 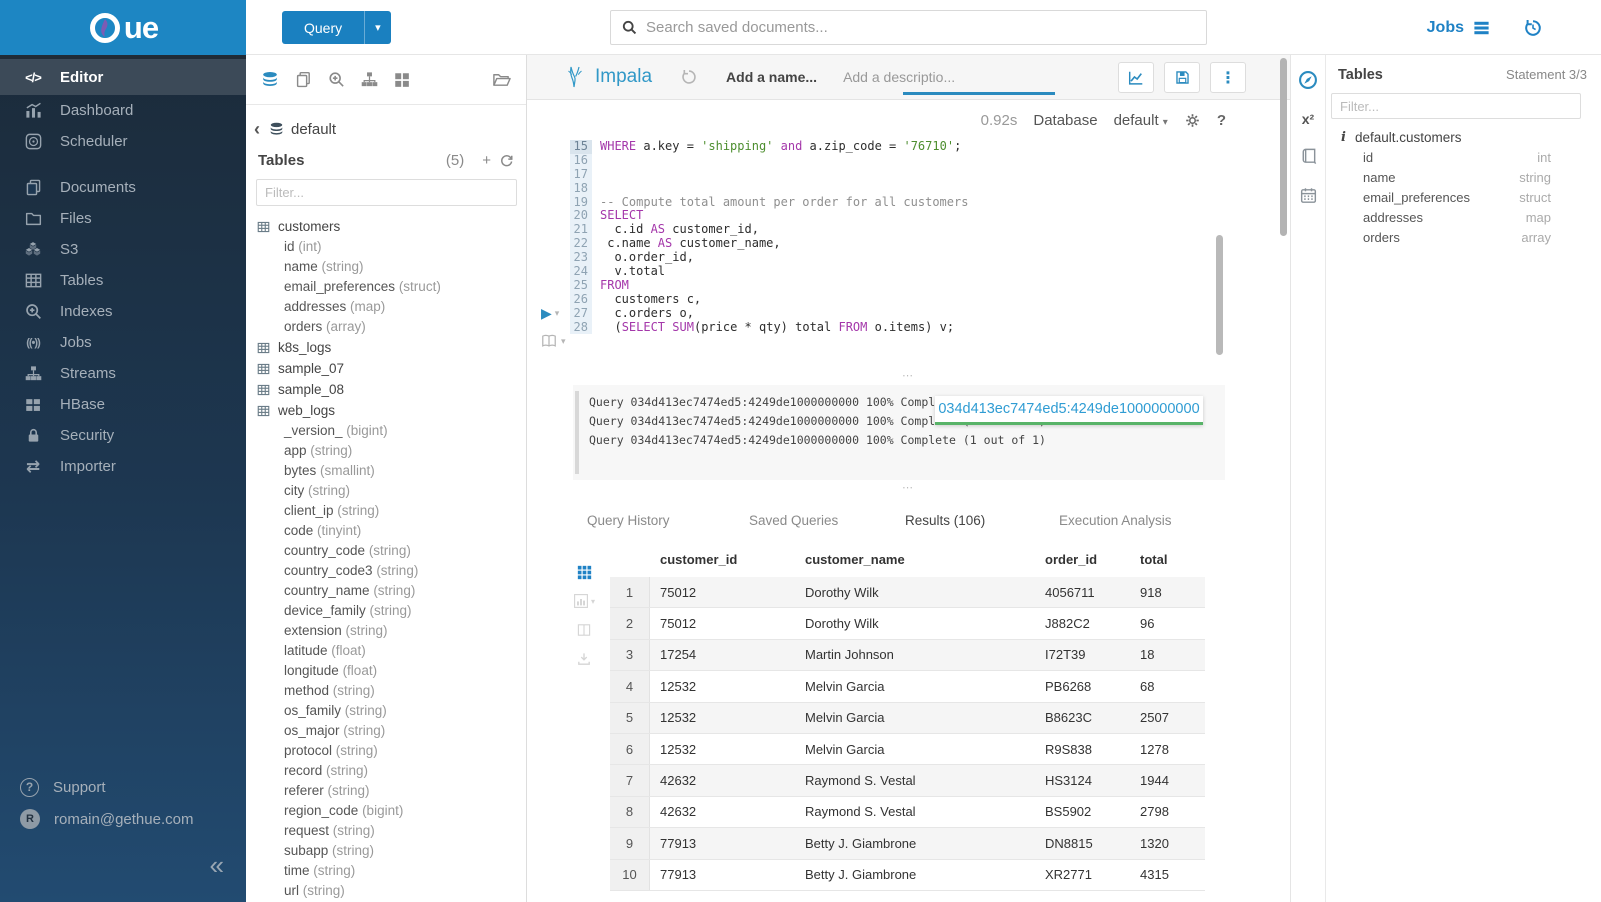 I want to click on global-search, so click(x=908, y=27).